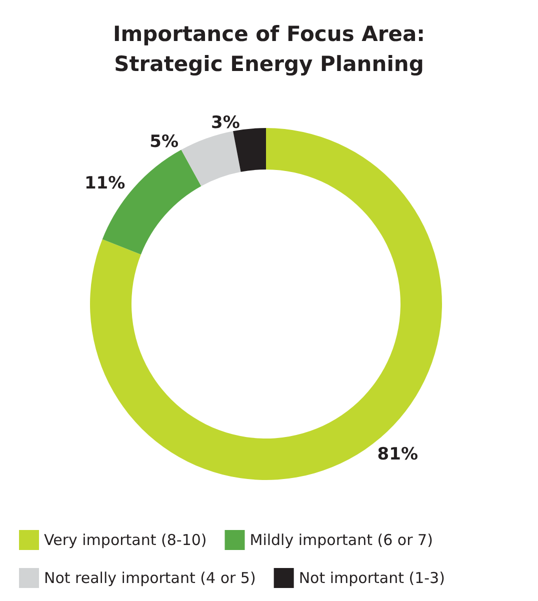 Image resolution: width=538 pixels, height=601 pixels. I want to click on legend-label: Mildly important (6 or 7), so click(341, 540).